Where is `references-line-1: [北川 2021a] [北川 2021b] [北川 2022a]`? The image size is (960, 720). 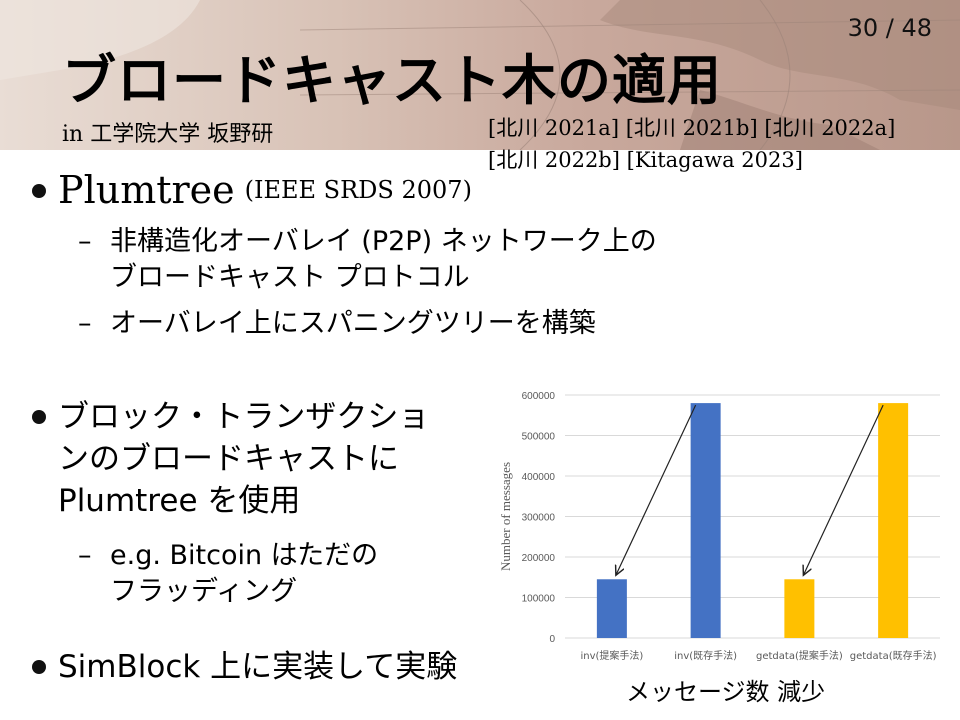
references-line-1: [北川 2021a] [北川 2021b] [北川 2022a] is located at coordinates (692, 128).